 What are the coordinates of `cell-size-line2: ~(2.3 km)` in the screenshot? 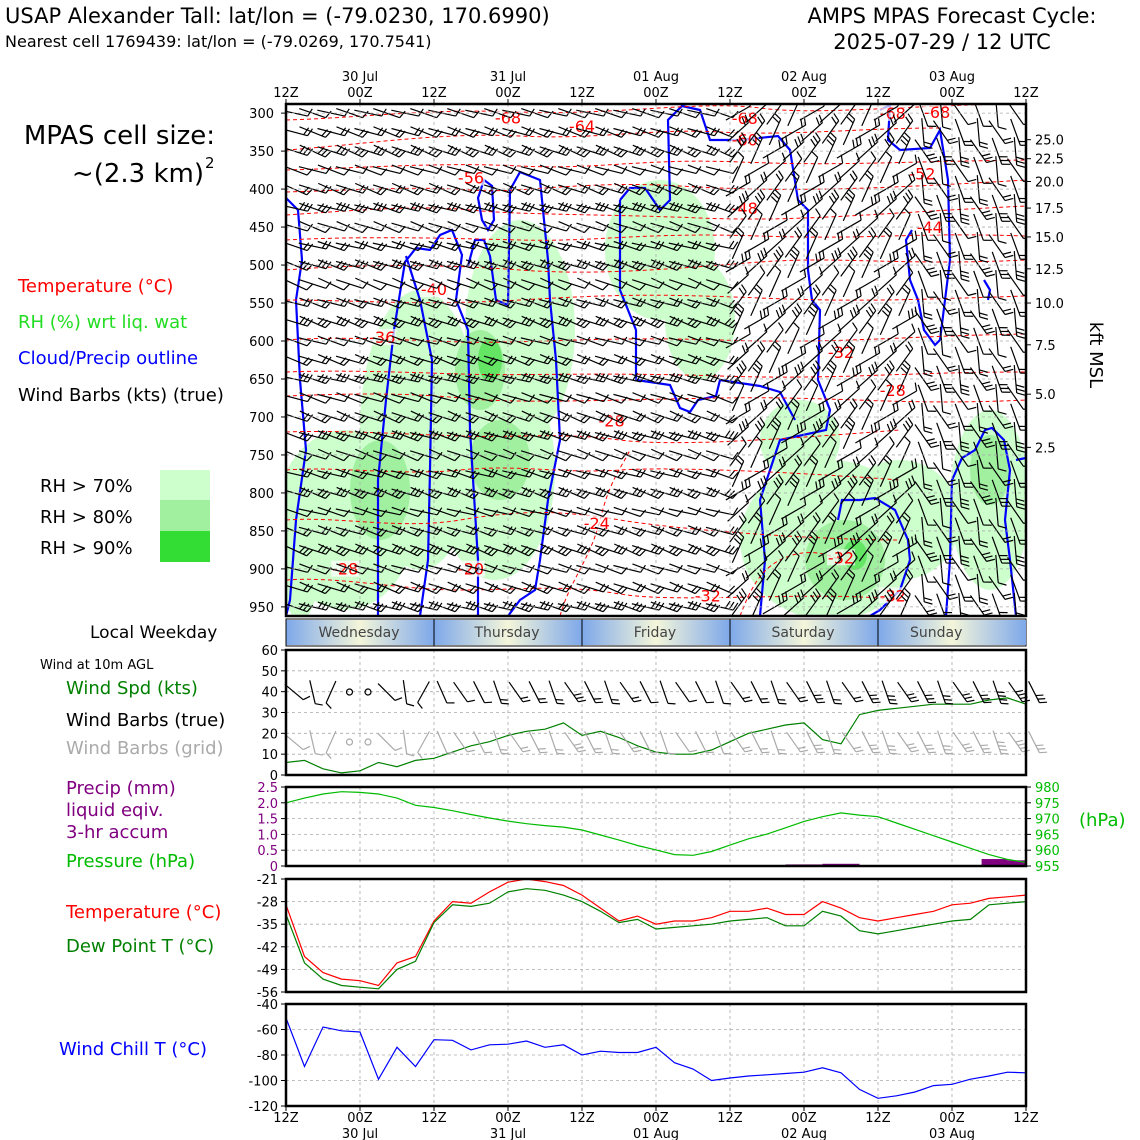 It's located at (138, 174).